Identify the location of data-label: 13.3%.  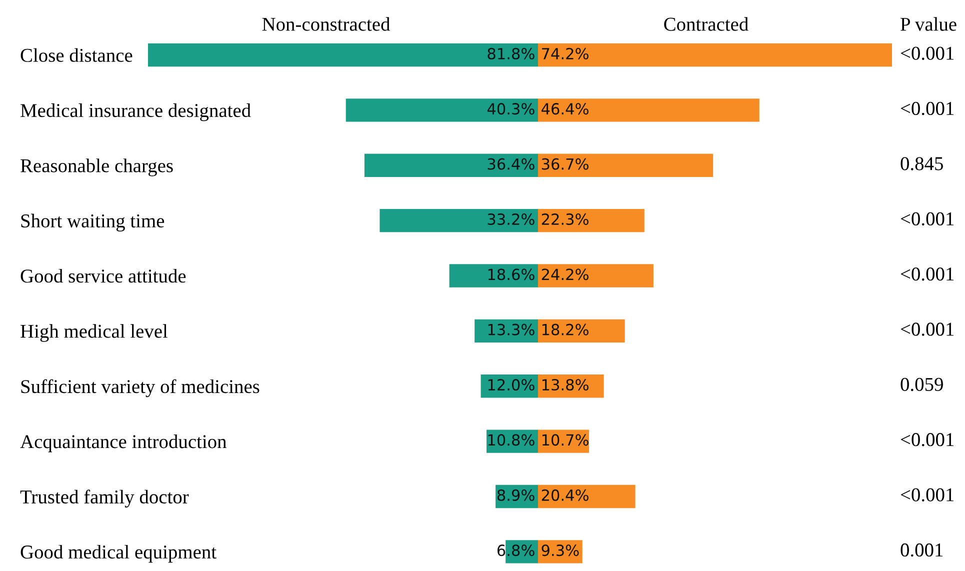
(511, 330).